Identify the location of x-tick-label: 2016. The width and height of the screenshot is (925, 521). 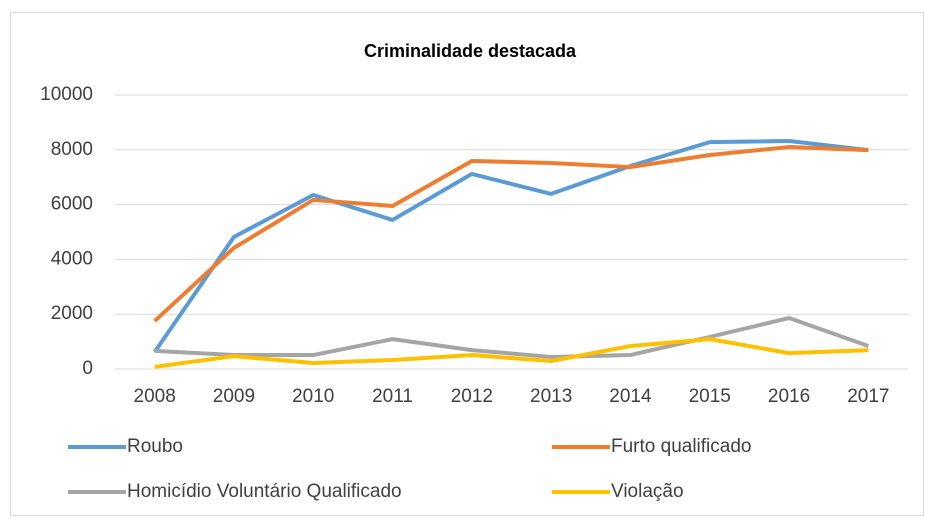
(789, 396).